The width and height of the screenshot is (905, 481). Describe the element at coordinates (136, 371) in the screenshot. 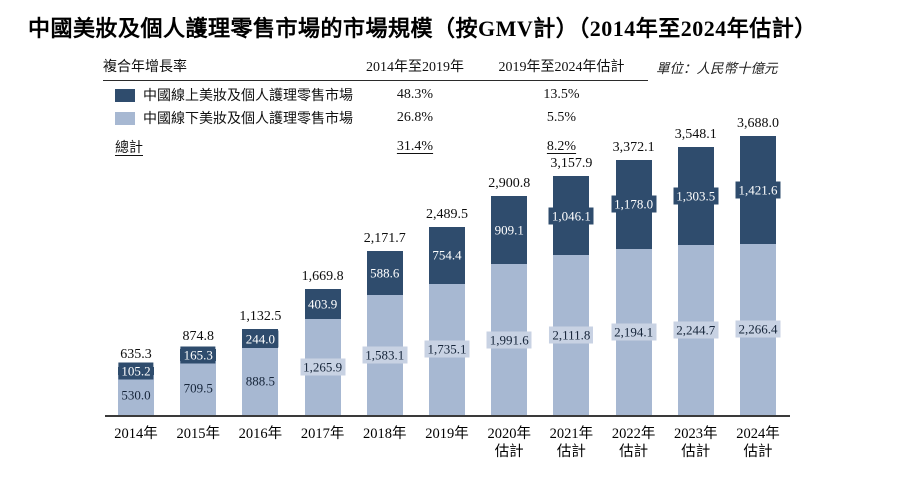

I see `online-value-label-2014: 105.2` at that location.